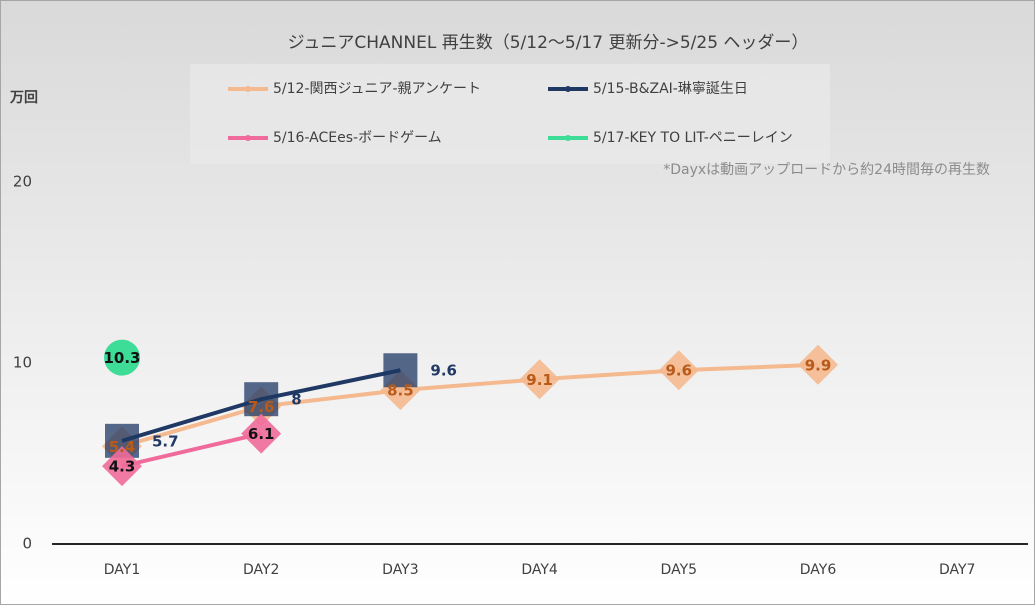 This screenshot has width=1035, height=609. What do you see at coordinates (400, 570) in the screenshot?
I see `x-tick-label: DAY3` at bounding box center [400, 570].